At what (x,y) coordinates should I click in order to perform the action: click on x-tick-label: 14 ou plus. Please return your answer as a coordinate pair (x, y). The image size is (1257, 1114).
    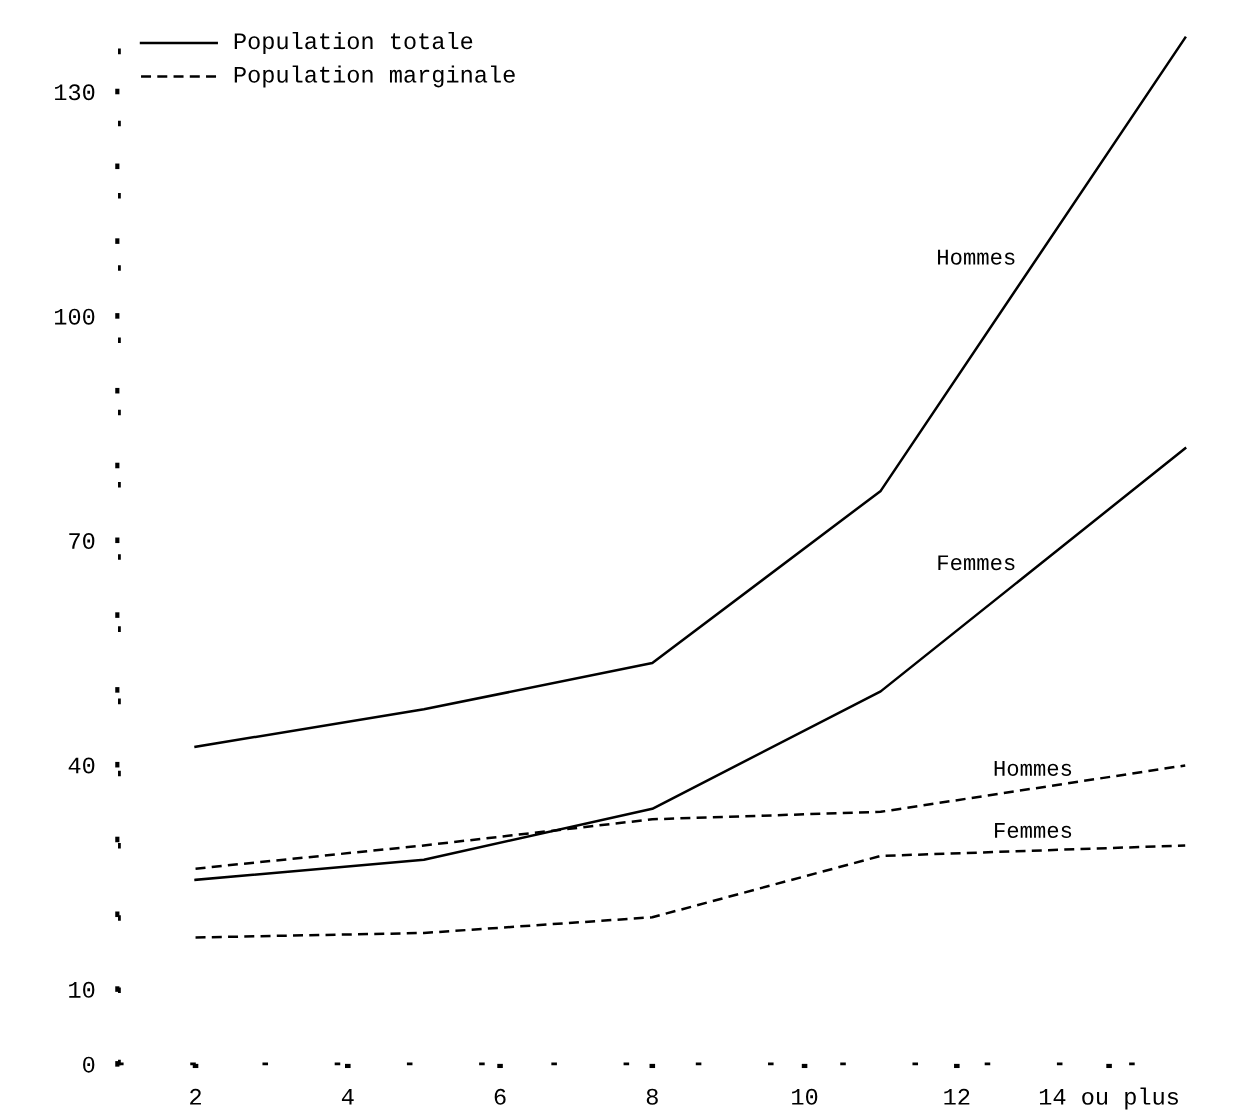
    Looking at the image, I should click on (1108, 1098).